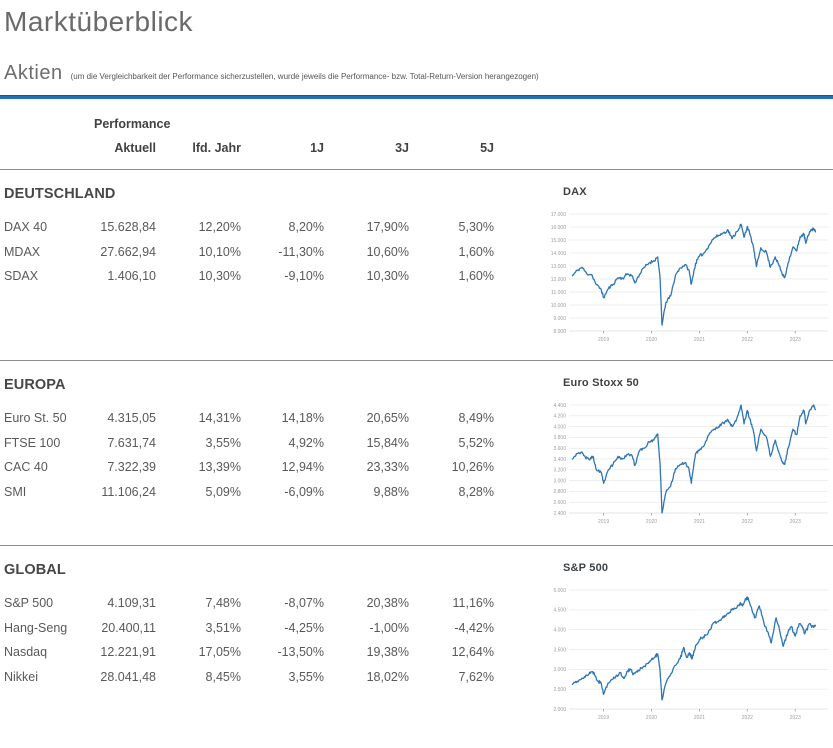 The width and height of the screenshot is (833, 748). Describe the element at coordinates (219, 418) in the screenshot. I see `value-lfd-jahr: 14,31%` at that location.